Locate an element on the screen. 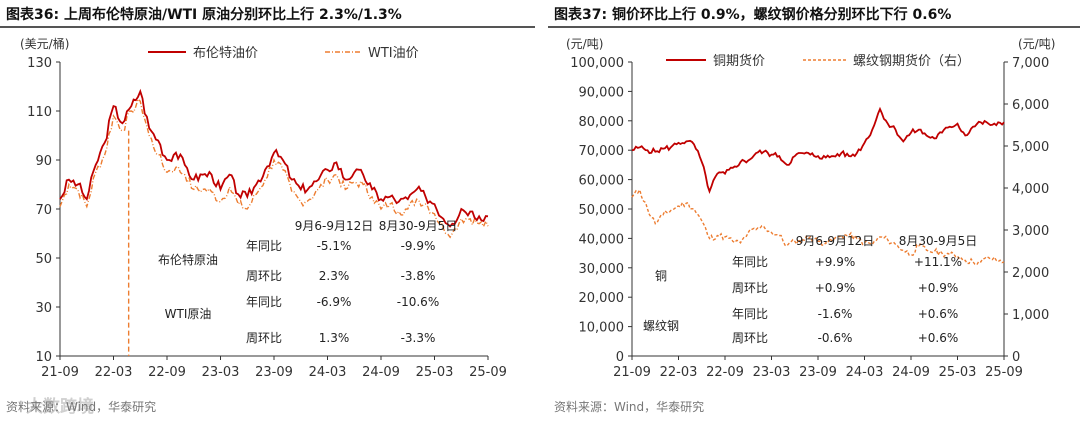 The height and width of the screenshot is (422, 1080). y-tick-label-left: 60,000 is located at coordinates (602, 181).